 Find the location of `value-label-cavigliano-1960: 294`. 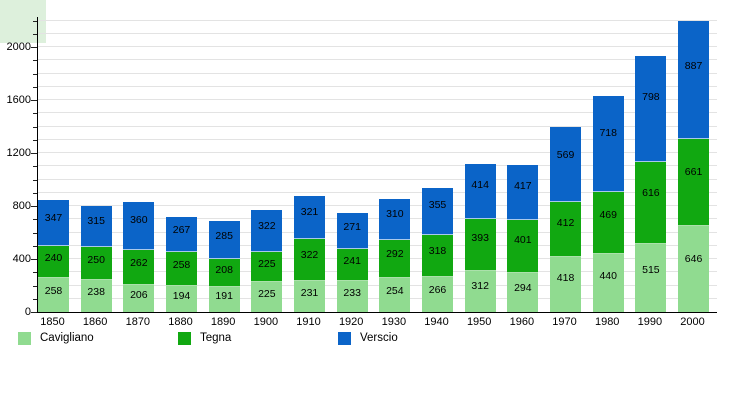

value-label-cavigliano-1960: 294 is located at coordinates (523, 287).